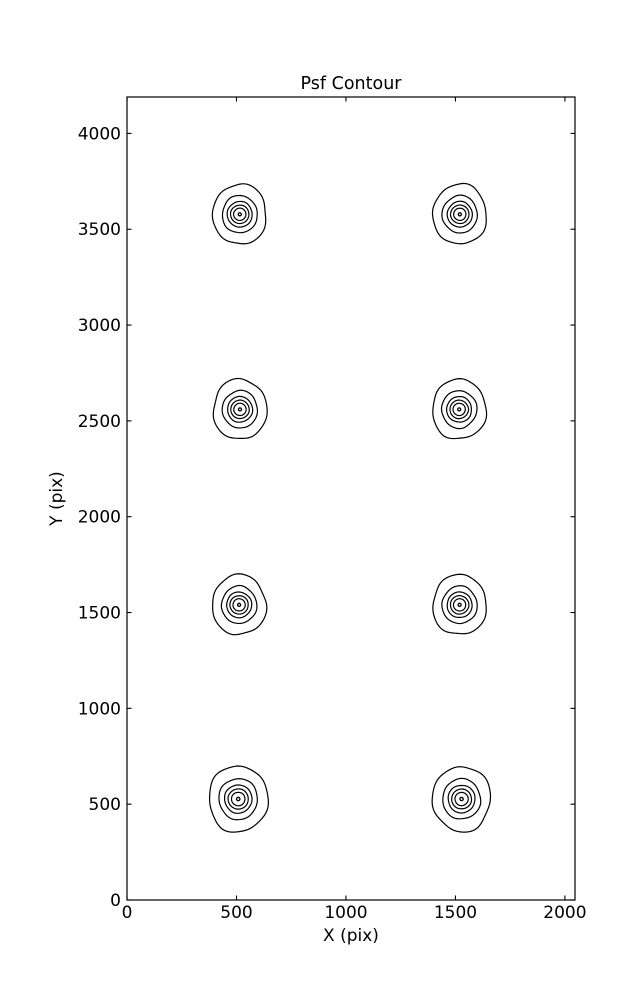 The width and height of the screenshot is (637, 1004). Describe the element at coordinates (57, 499) in the screenshot. I see `y-axis-label: Y (pix)` at that location.